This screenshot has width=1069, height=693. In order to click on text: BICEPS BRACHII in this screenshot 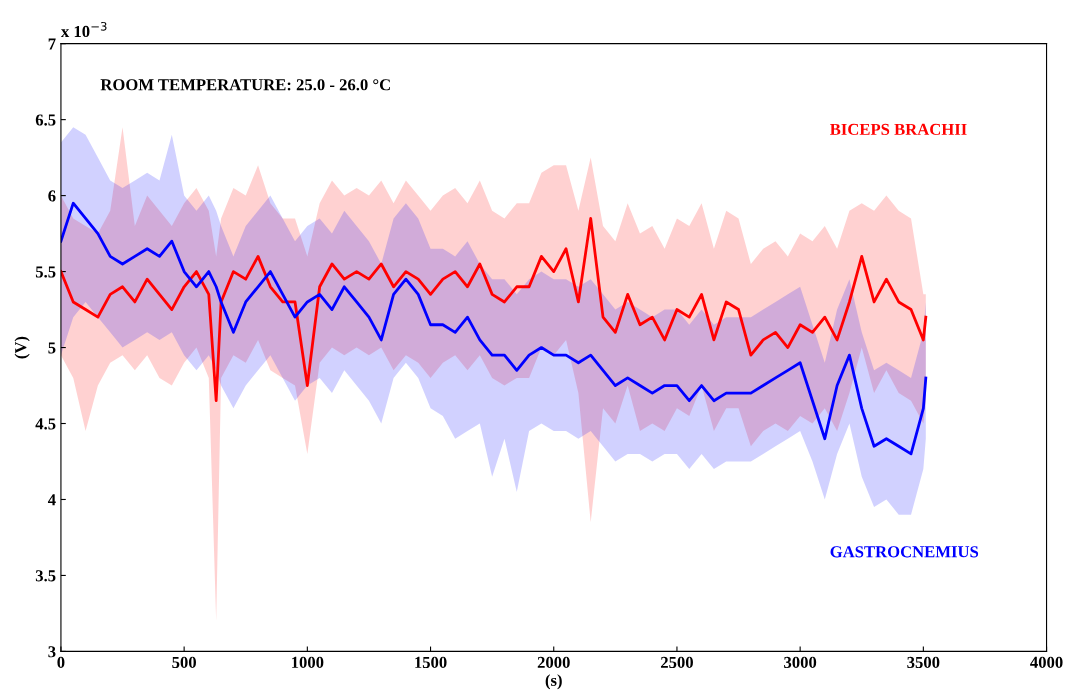, I will do `click(898, 129)`.